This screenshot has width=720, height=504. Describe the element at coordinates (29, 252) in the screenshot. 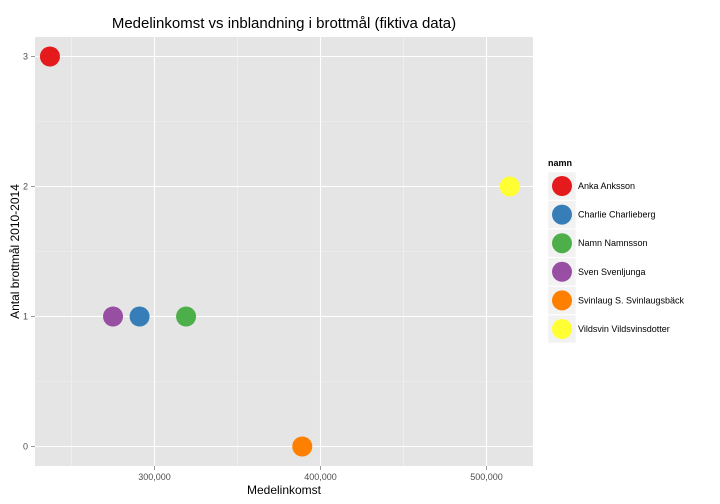

I see `y-axis-ticks: 0 1 2 3` at that location.